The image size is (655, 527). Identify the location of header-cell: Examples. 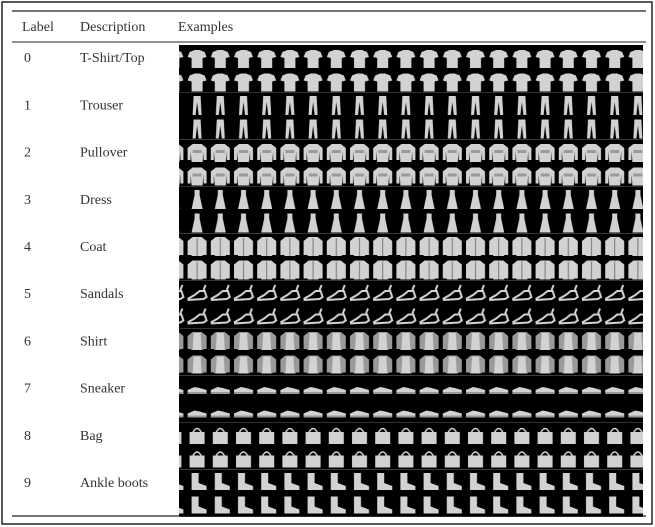
(205, 27).